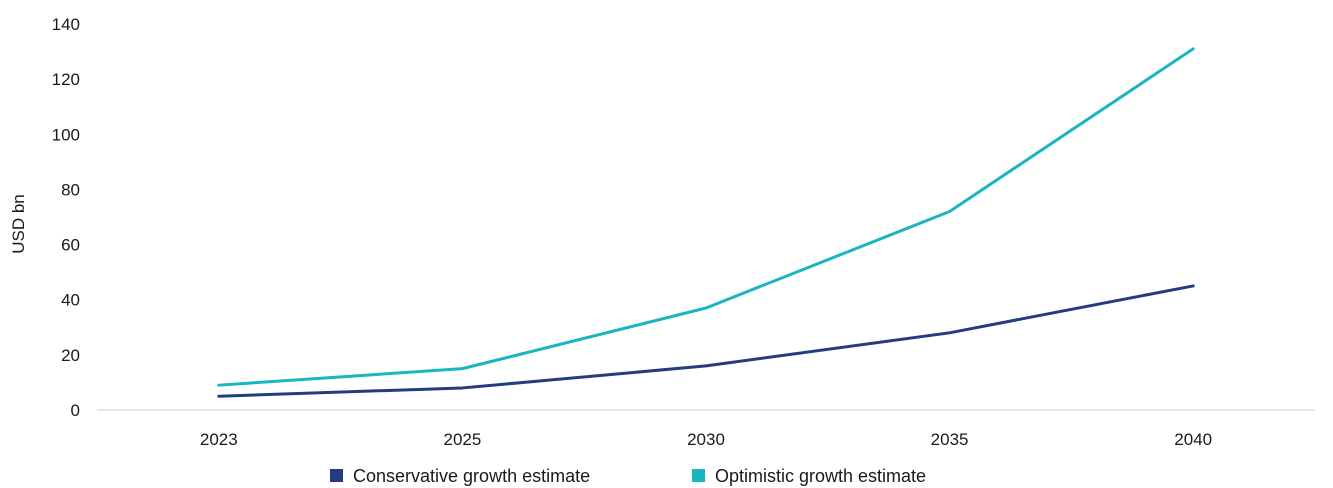 The width and height of the screenshot is (1333, 488). I want to click on x-tick-label: 2025, so click(462, 439).